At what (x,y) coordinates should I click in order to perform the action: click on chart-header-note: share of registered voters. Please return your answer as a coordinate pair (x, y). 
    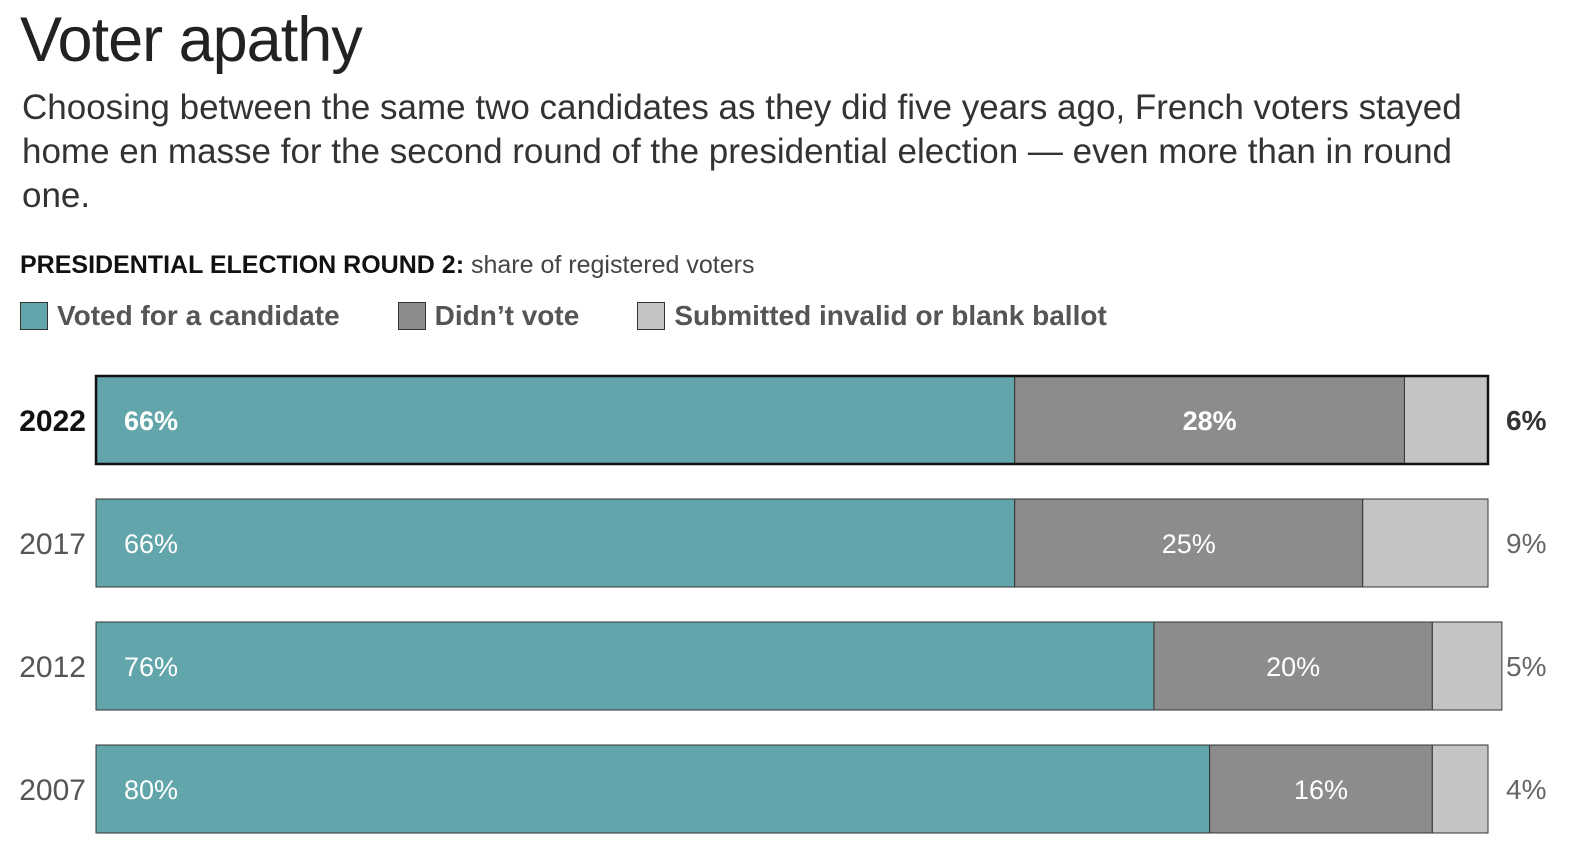
    Looking at the image, I should click on (612, 265).